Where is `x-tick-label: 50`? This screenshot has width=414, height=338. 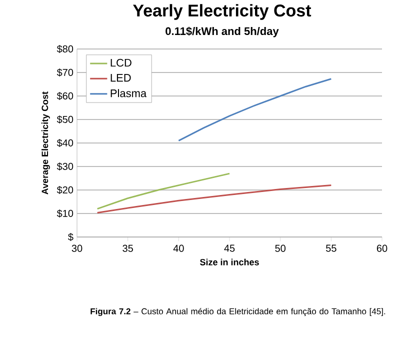
x-tick-label: 50 is located at coordinates (280, 248).